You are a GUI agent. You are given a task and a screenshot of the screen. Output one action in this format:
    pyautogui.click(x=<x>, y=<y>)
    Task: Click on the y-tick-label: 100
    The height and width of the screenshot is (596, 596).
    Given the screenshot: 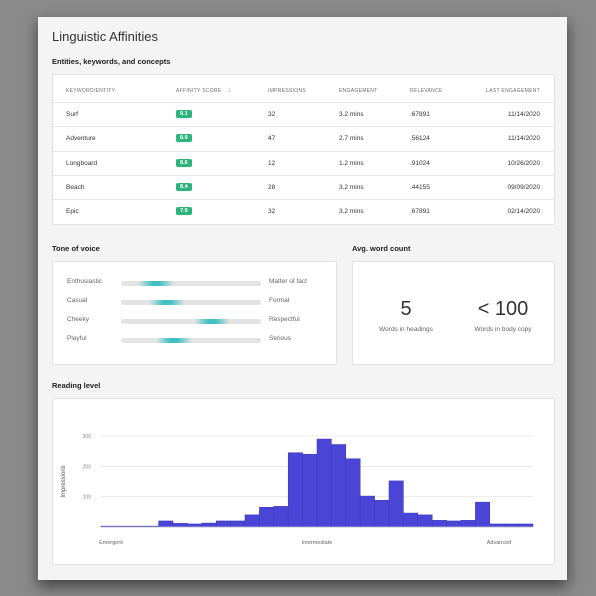 What is the action you would take?
    pyautogui.click(x=87, y=498)
    